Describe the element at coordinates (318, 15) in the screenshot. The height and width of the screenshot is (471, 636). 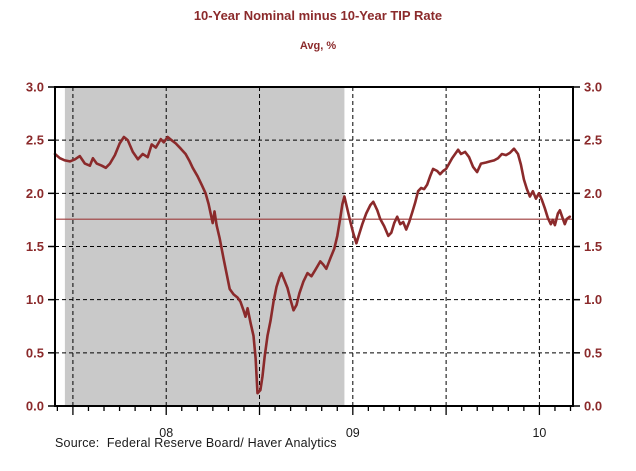
I see `chart-title: 10-Year Nominal minus 10-Year TIP Rate` at that location.